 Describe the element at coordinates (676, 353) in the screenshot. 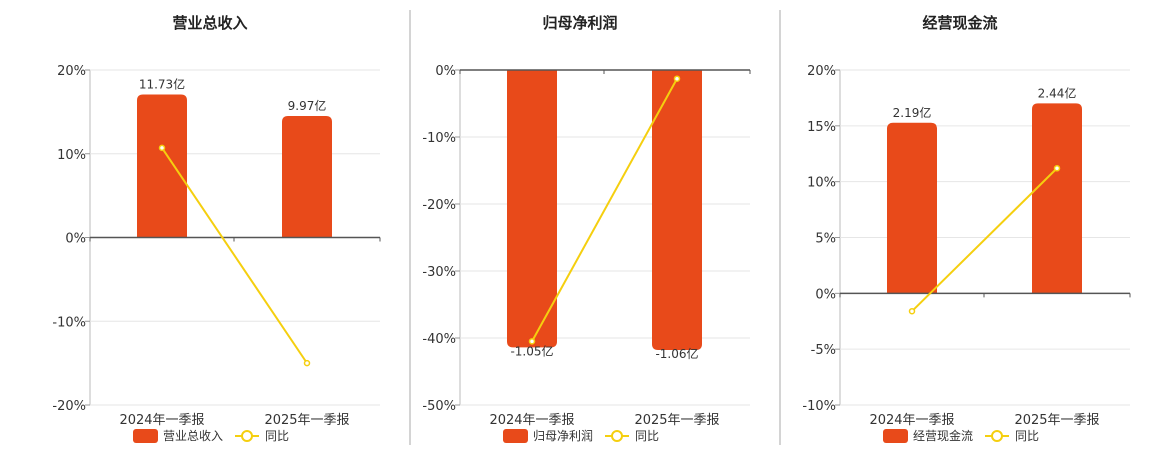

I see `bar-data-label: -1.06亿` at that location.